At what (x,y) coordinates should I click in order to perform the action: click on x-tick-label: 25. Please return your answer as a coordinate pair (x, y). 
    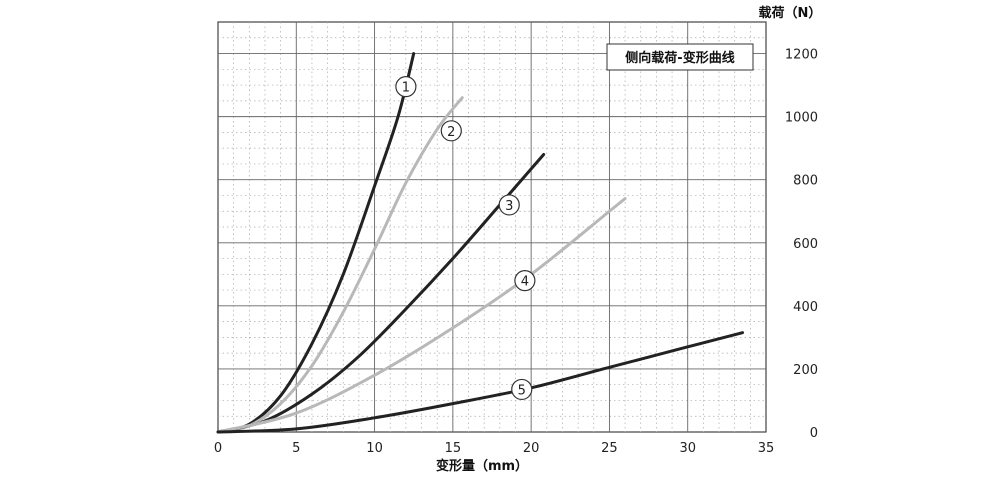
    Looking at the image, I should click on (609, 448).